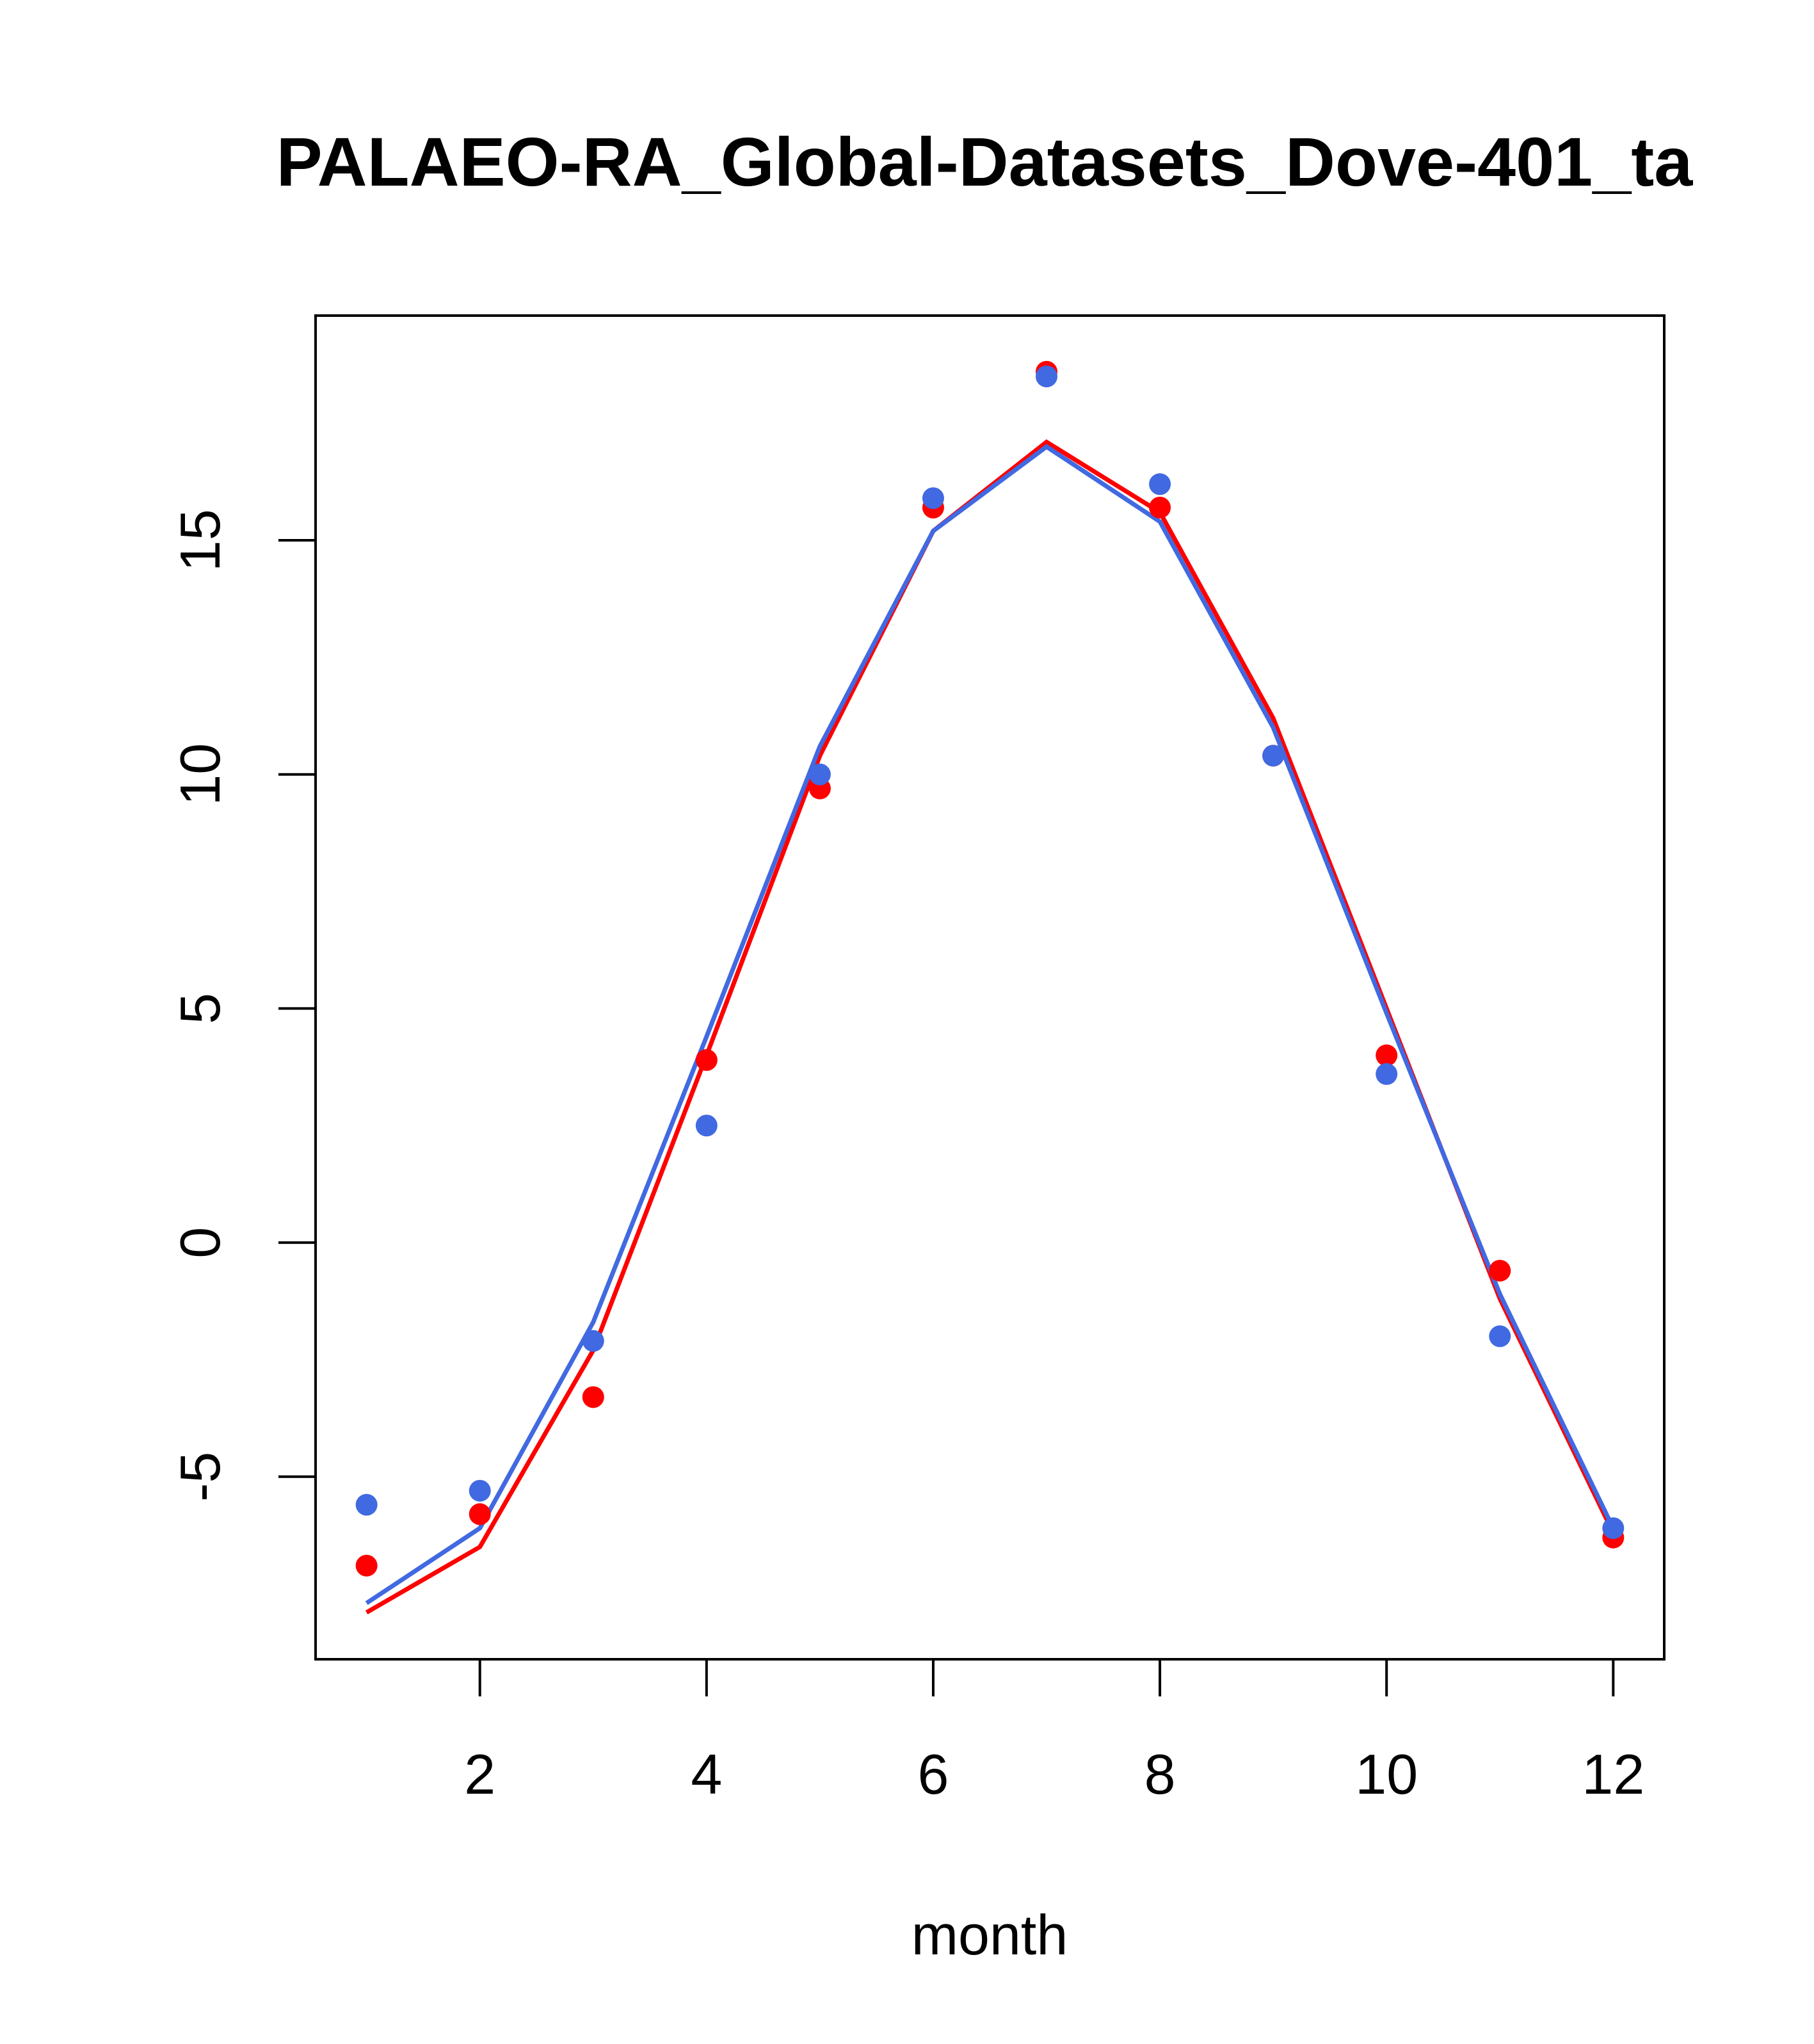 This screenshot has width=1814, height=2044. What do you see at coordinates (706, 1774) in the screenshot?
I see `x-tick-label: 4` at bounding box center [706, 1774].